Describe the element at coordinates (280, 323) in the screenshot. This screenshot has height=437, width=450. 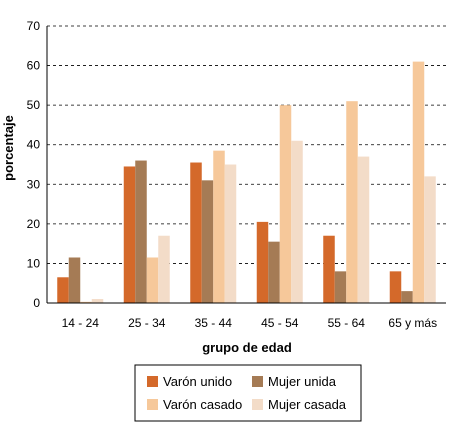
I see `x-tick-label: 45 - 54` at that location.